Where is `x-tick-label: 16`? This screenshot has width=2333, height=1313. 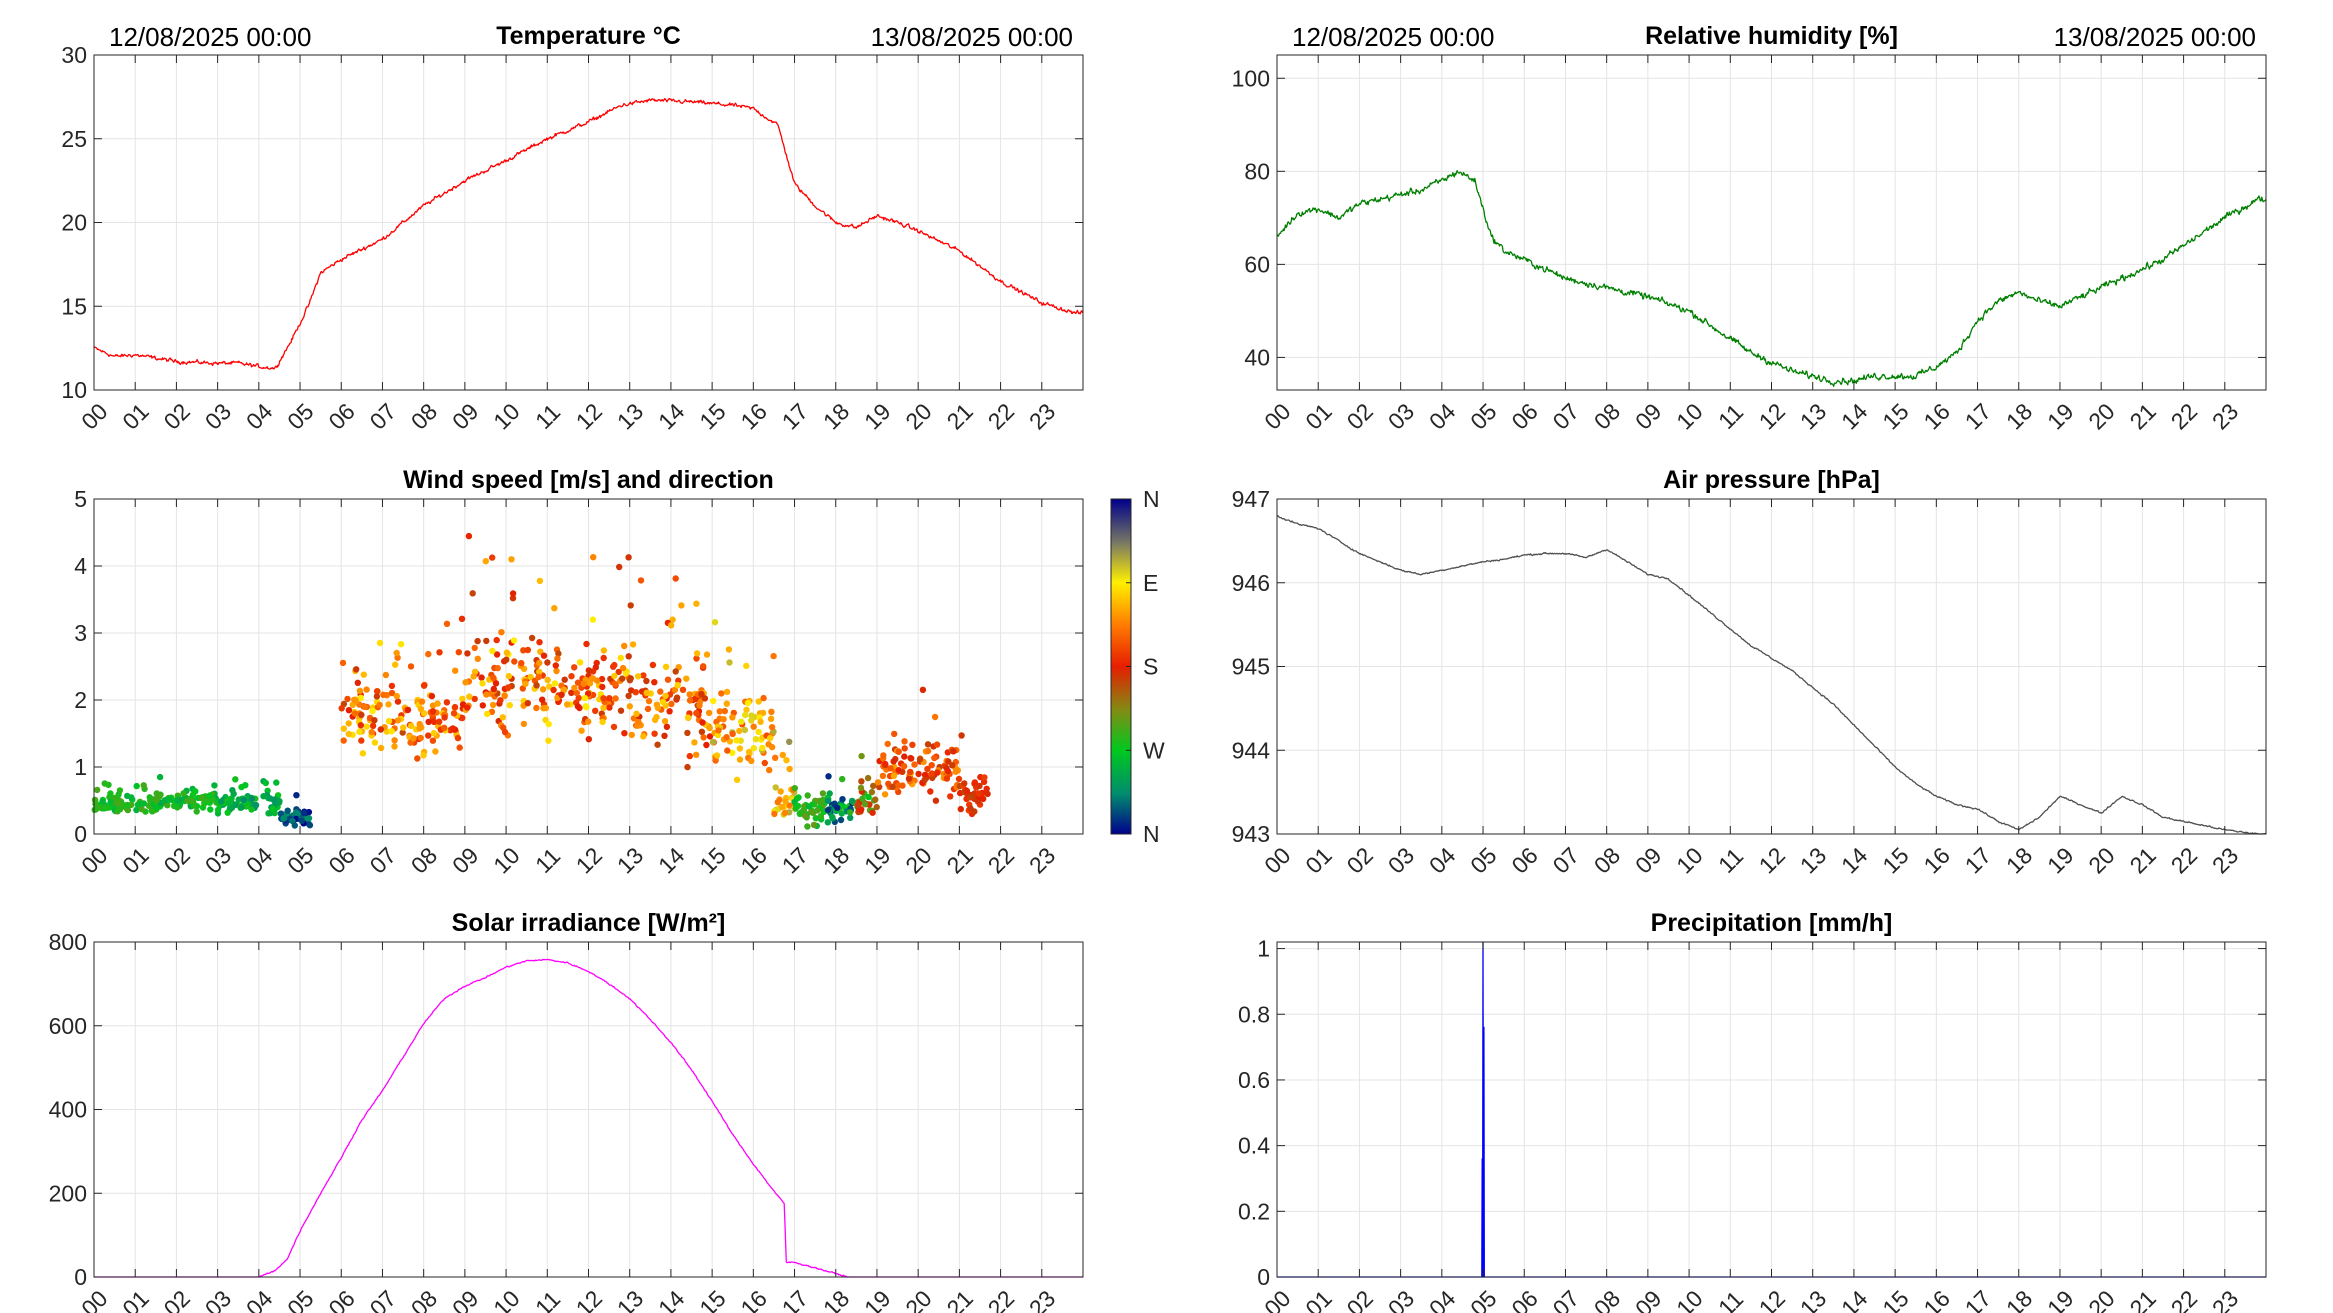 x-tick-label: 16 is located at coordinates (753, 860).